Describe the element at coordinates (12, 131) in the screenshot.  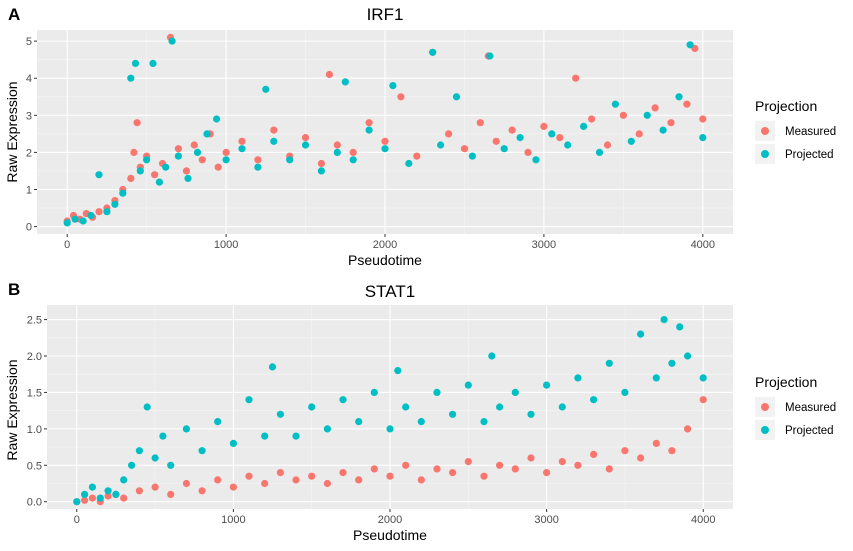
I see `y-axis-title: Raw Expression` at that location.